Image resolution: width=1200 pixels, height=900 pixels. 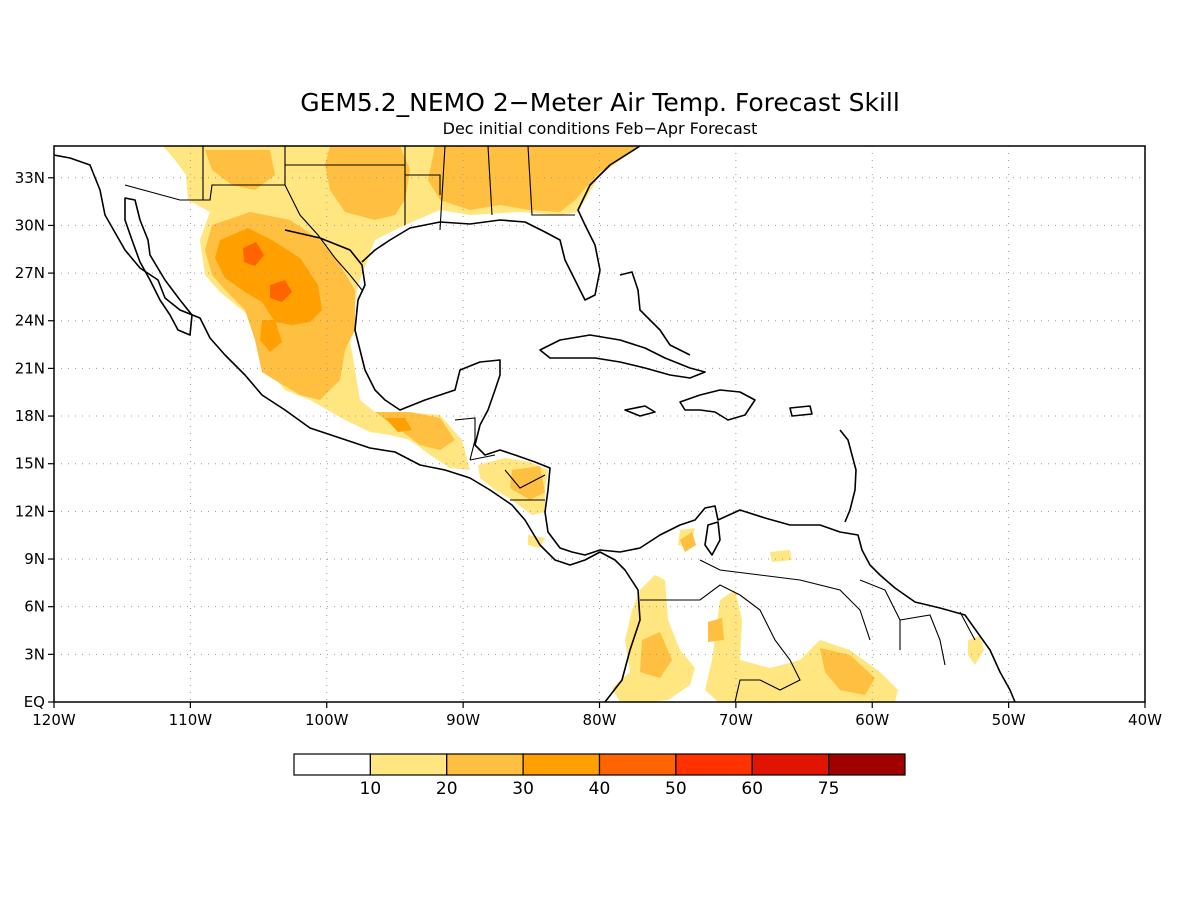 I want to click on lon-tick-label: 90W, so click(x=463, y=720).